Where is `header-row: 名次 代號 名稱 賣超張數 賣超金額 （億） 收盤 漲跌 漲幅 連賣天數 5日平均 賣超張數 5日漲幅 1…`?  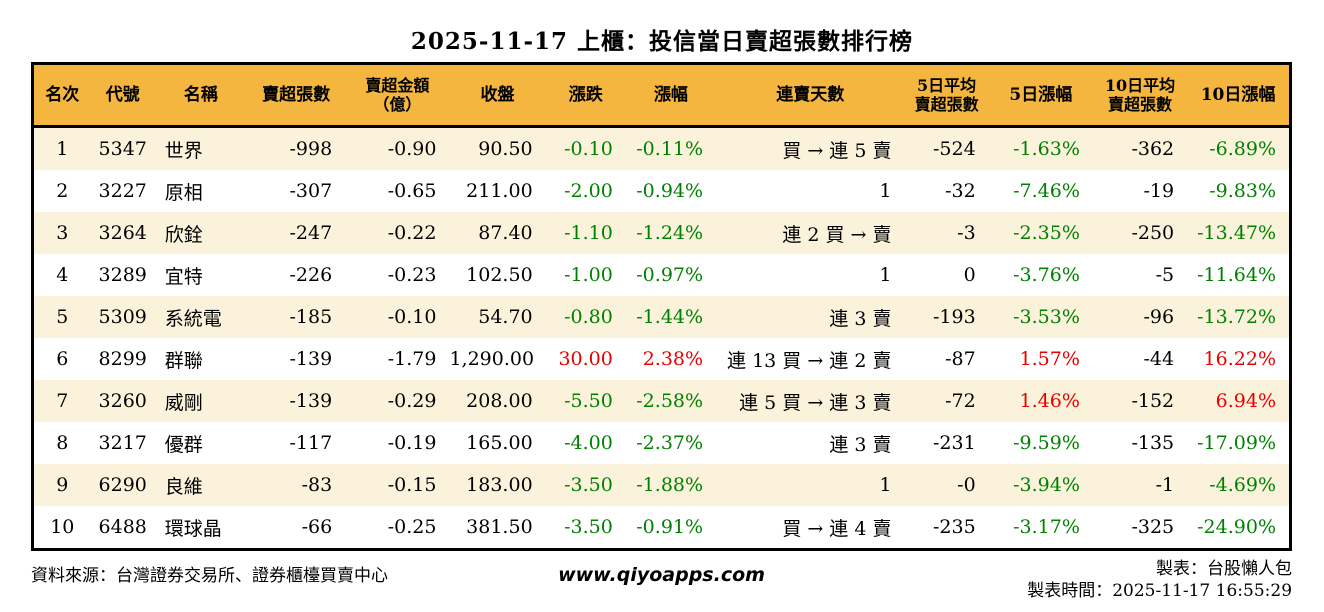
header-row: 名次 代號 名稱 賣超張數 賣超金額 （億） 收盤 漲跌 漲幅 連賣天數 5日平均 賣超張數 5日漲幅 1… is located at coordinates (661, 95).